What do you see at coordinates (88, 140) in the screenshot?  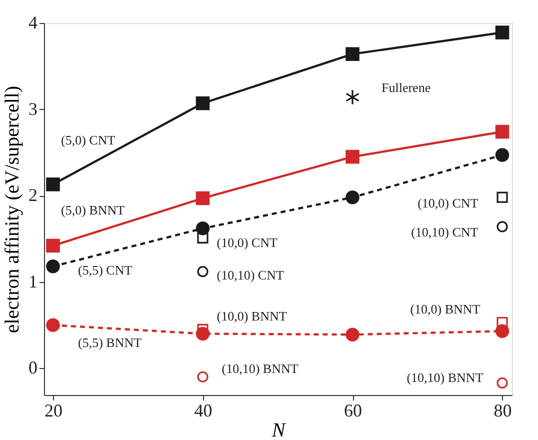 I see `annotation: (5,0) CNT` at bounding box center [88, 140].